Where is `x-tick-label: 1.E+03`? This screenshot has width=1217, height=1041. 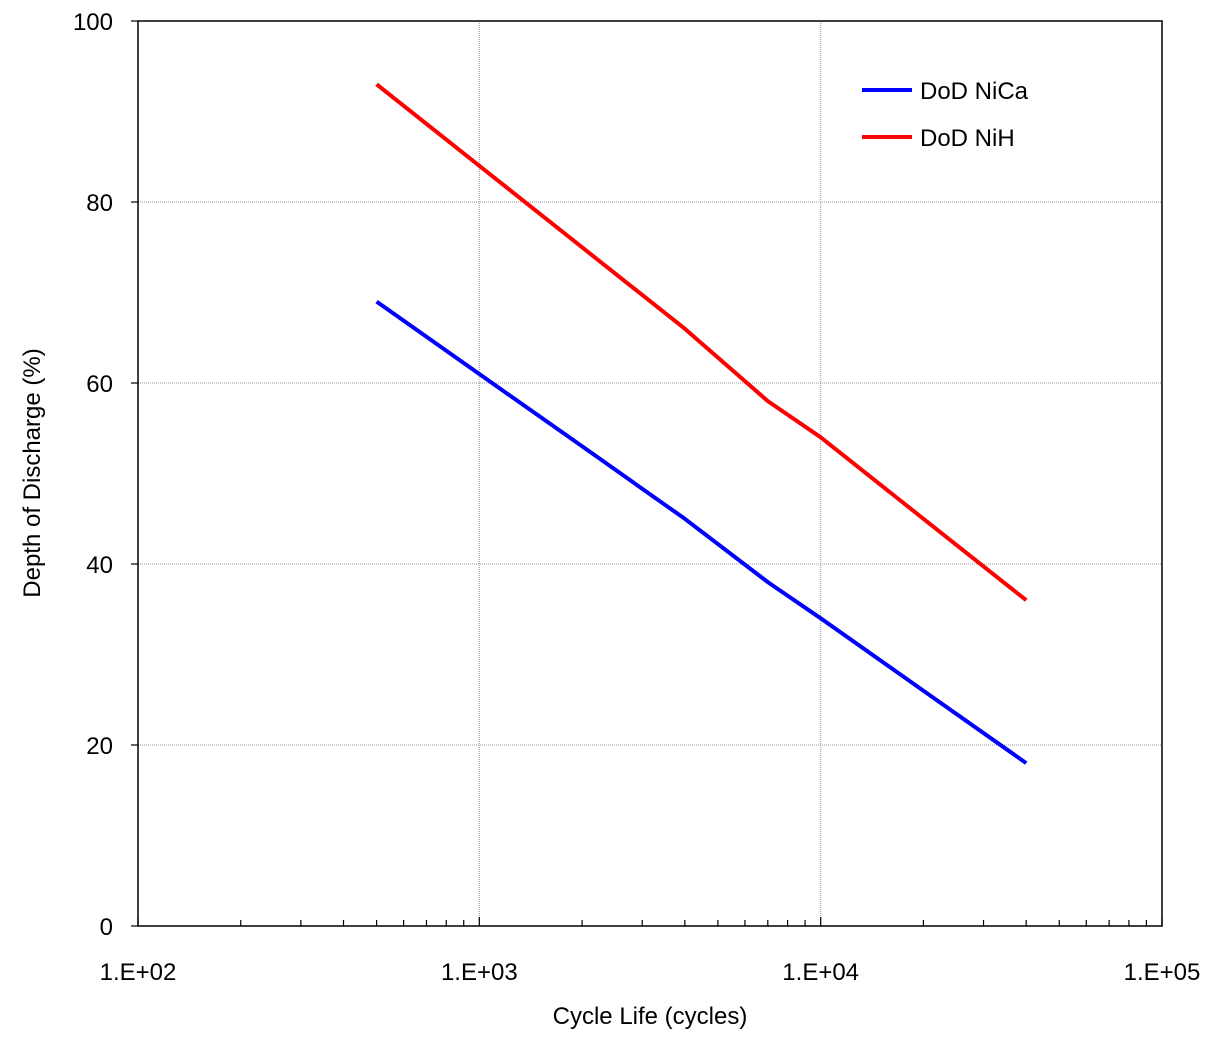
x-tick-label: 1.E+03 is located at coordinates (479, 972).